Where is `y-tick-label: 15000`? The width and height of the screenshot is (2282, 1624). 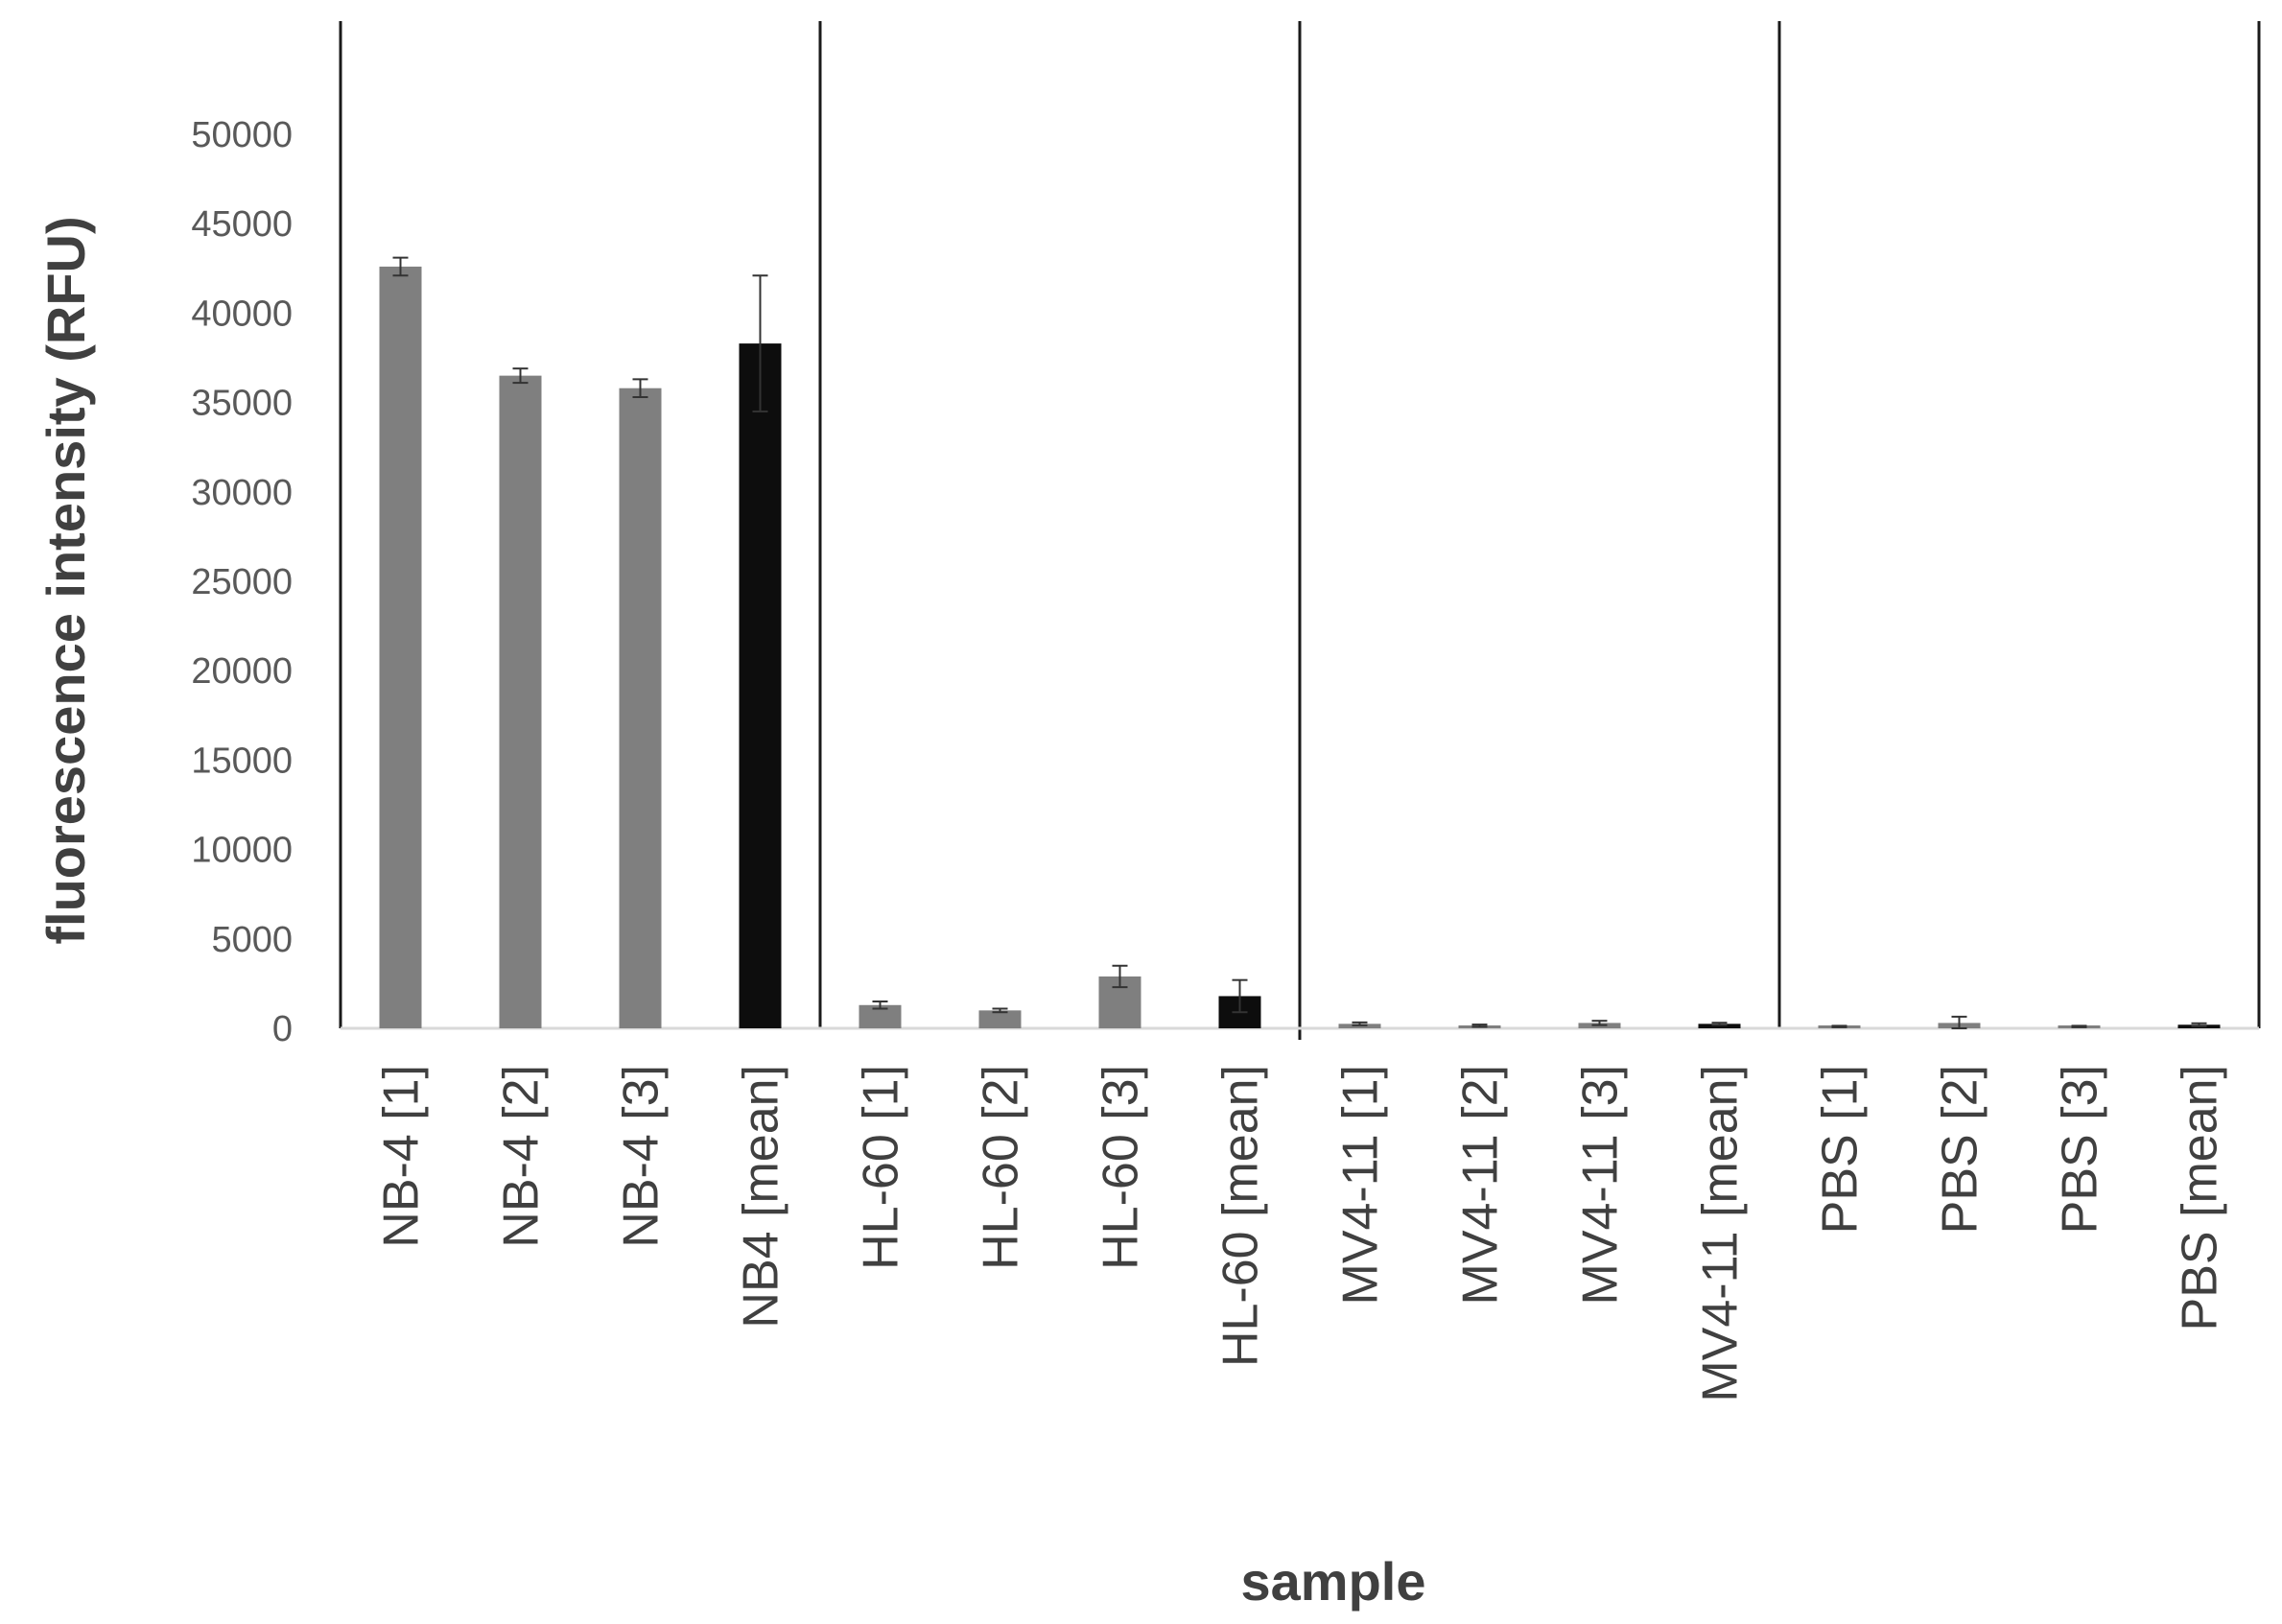 y-tick-label: 15000 is located at coordinates (242, 761).